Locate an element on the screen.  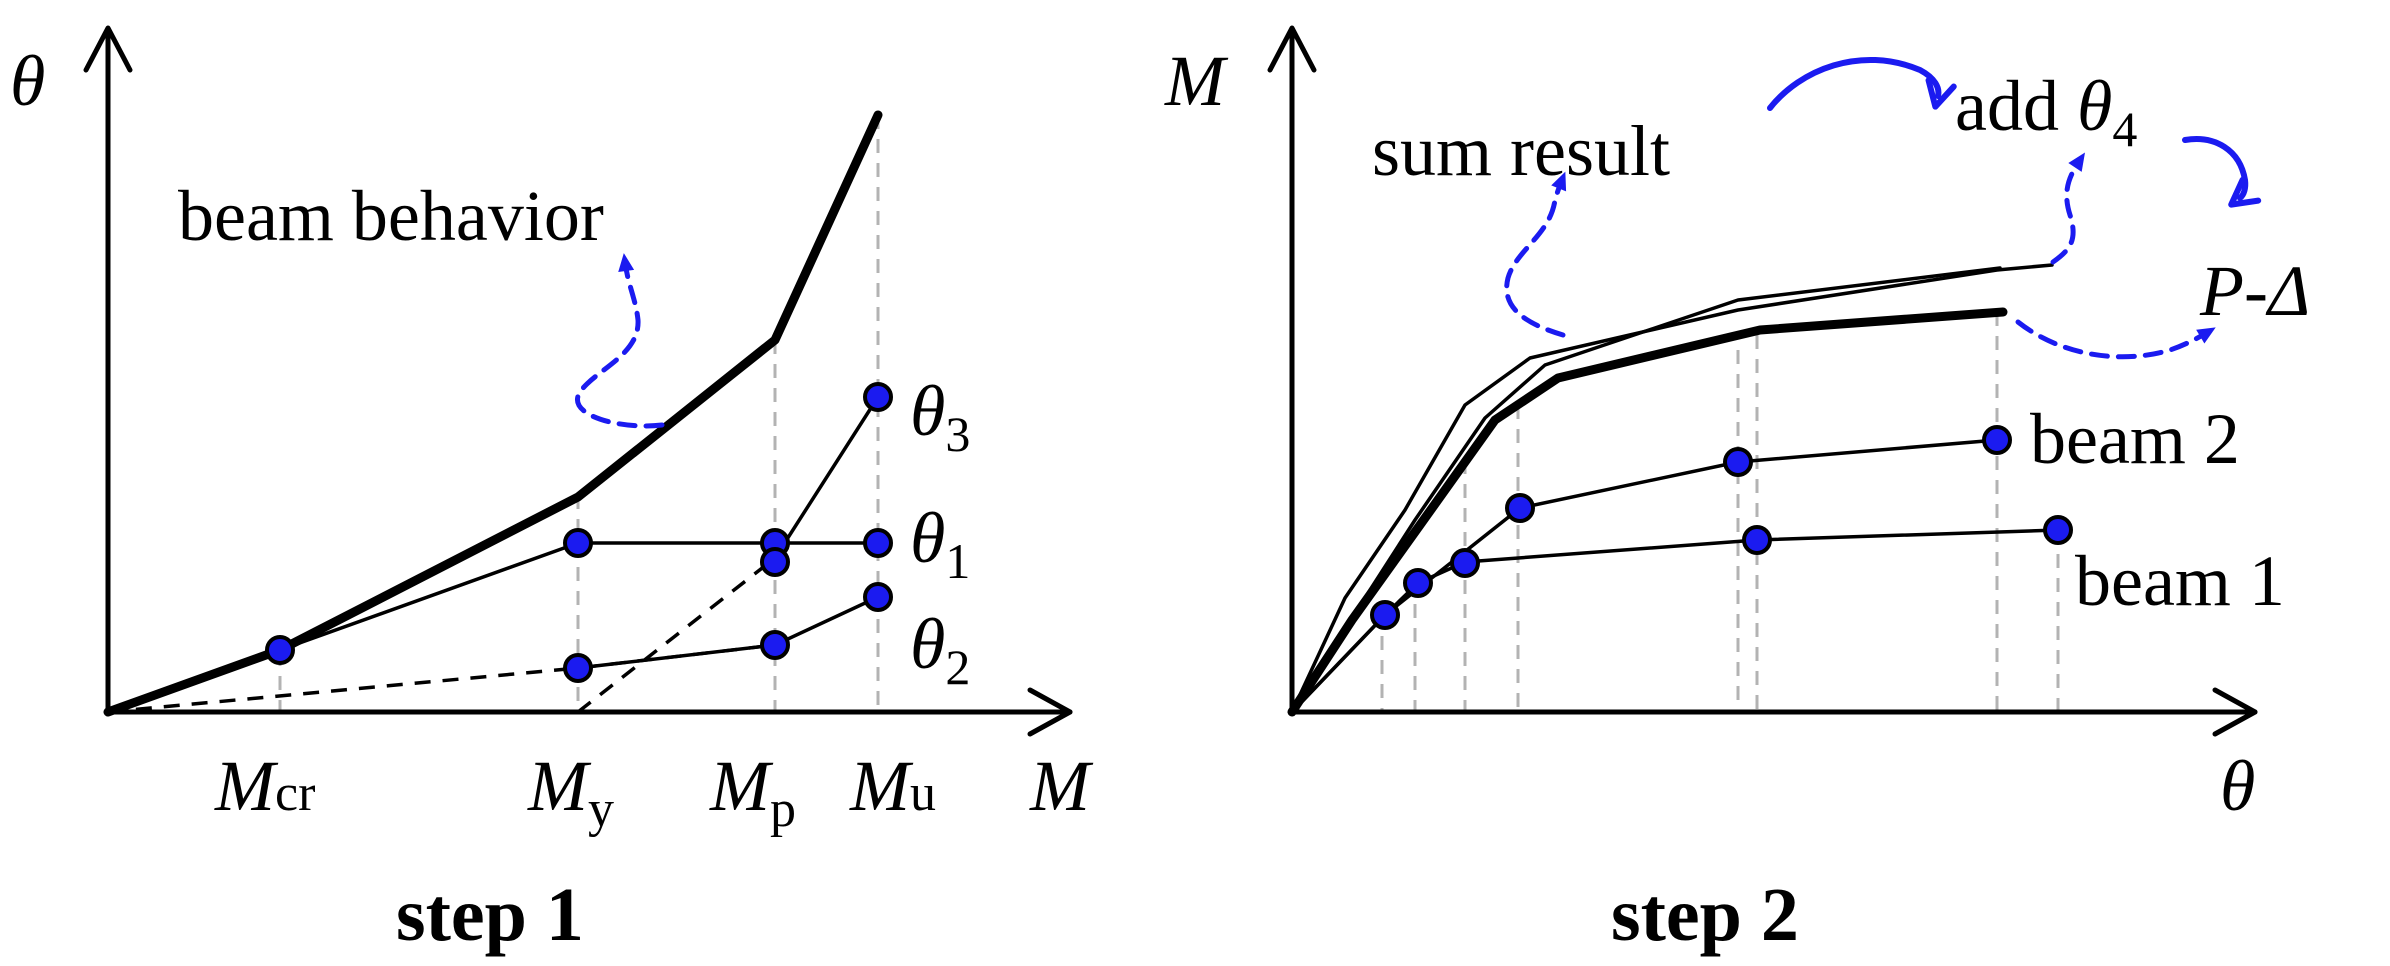
step2-beam2-curve is located at coordinates (1644, 576).